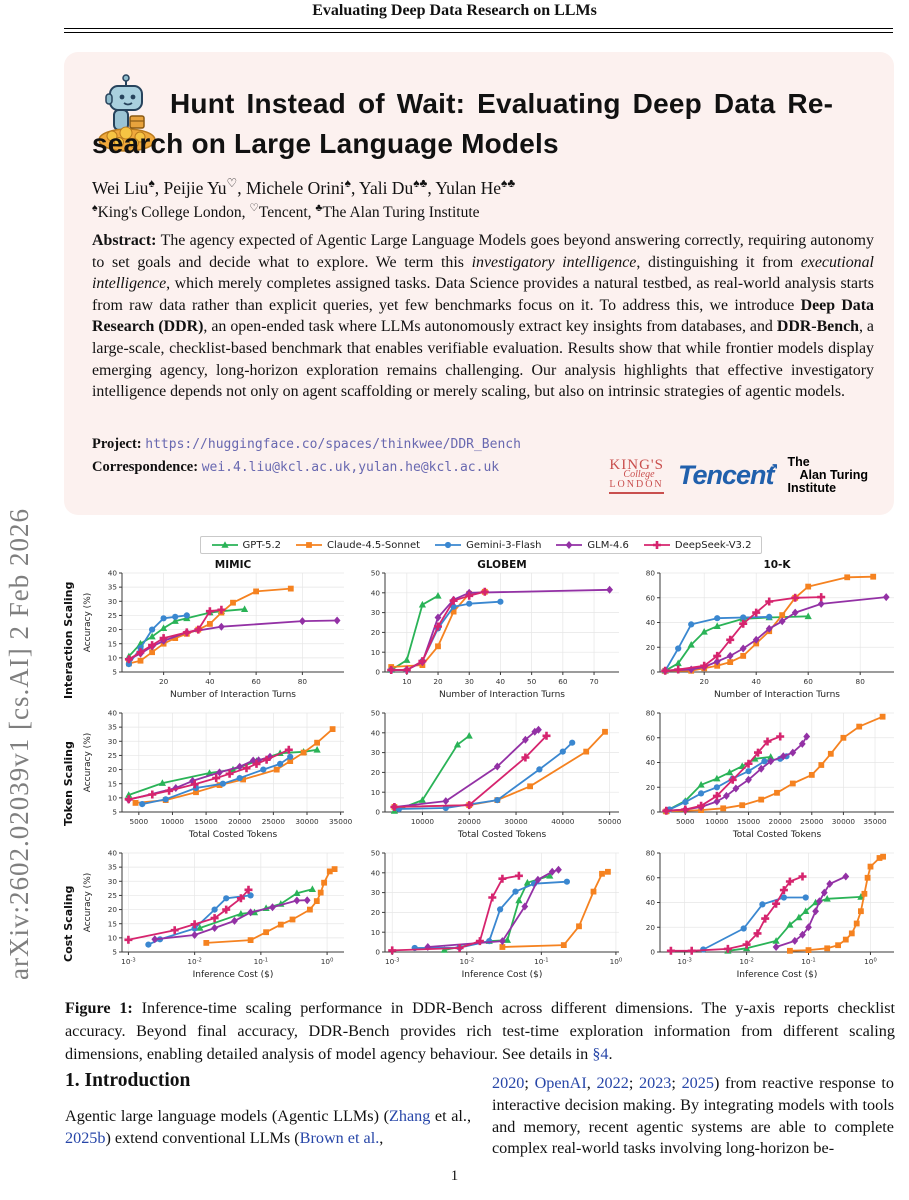 This screenshot has width=909, height=1200. I want to click on svg-text: 40000, so click(563, 821).